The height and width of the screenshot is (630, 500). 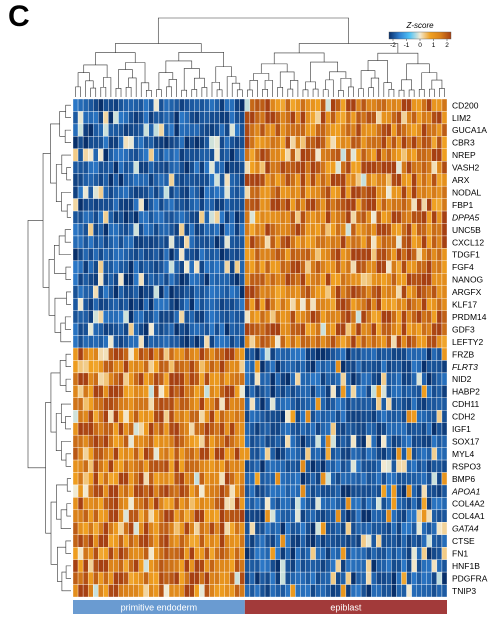 What do you see at coordinates (462, 379) in the screenshot?
I see `gene-label: NID2` at bounding box center [462, 379].